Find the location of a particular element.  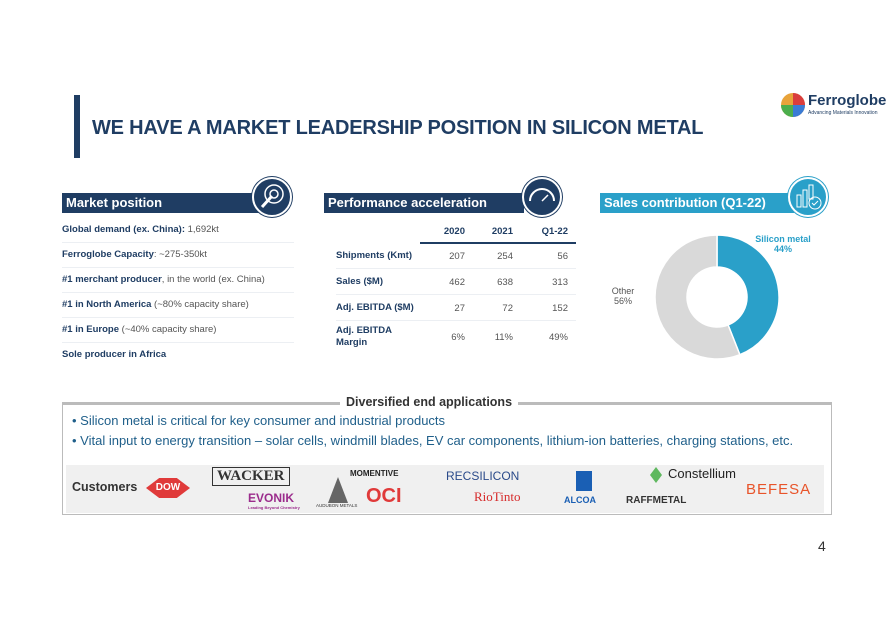

cell-value: 72 is located at coordinates (507, 308).